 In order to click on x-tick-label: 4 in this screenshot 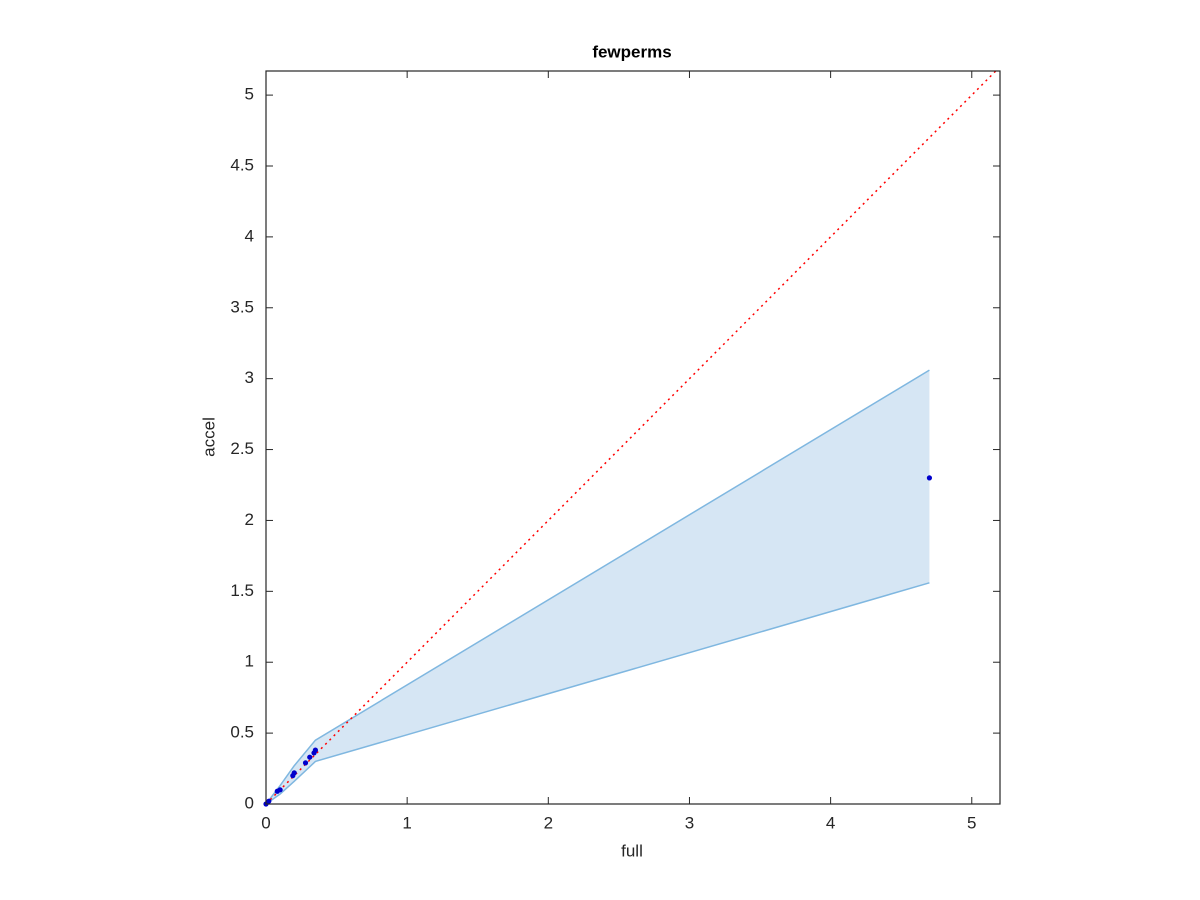, I will do `click(830, 822)`.